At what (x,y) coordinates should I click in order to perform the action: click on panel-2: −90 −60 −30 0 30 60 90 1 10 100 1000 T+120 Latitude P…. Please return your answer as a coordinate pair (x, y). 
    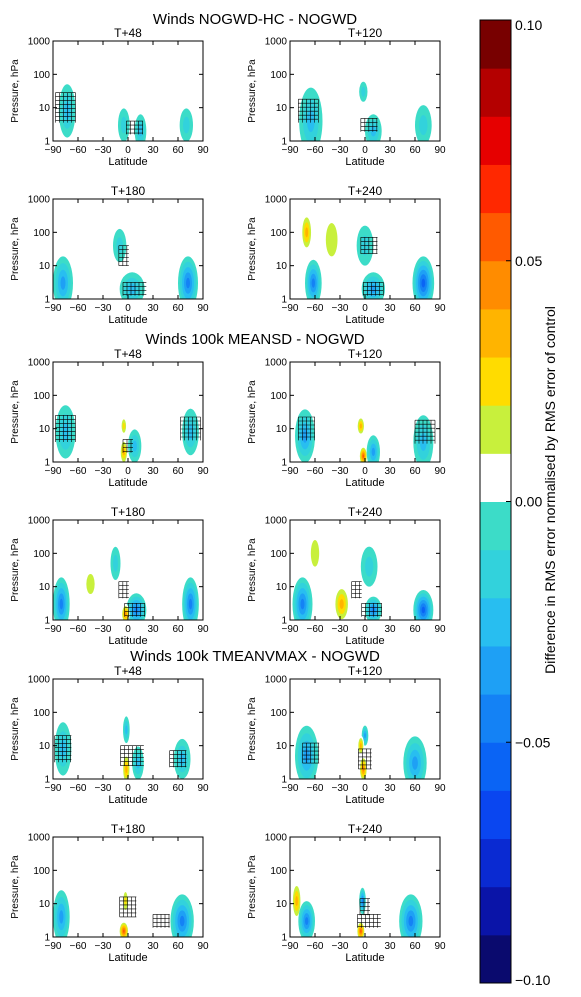
    Looking at the image, I should click on (346, 97).